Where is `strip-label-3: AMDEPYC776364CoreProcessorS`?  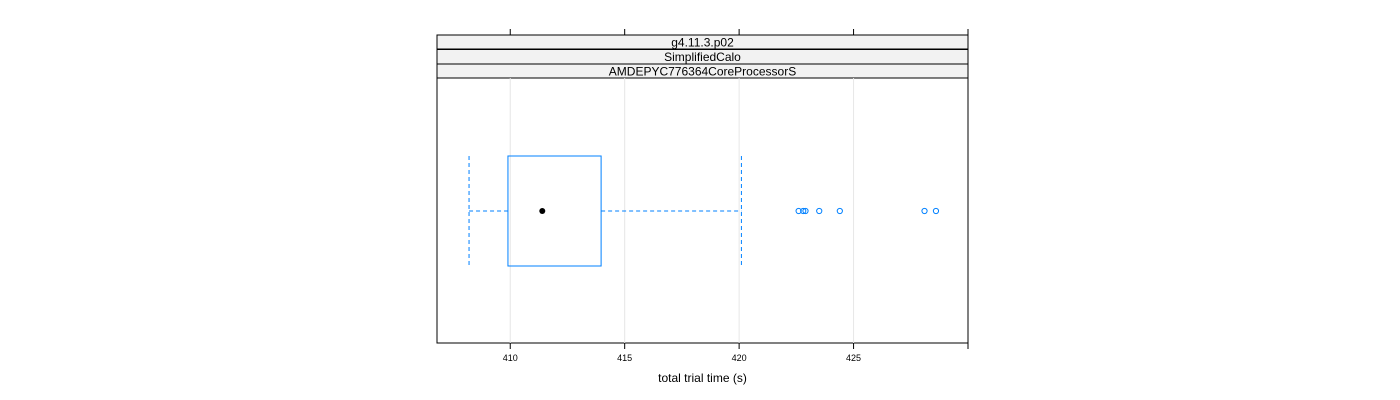
strip-label-3: AMDEPYC776364CoreProcessorS is located at coordinates (702, 72).